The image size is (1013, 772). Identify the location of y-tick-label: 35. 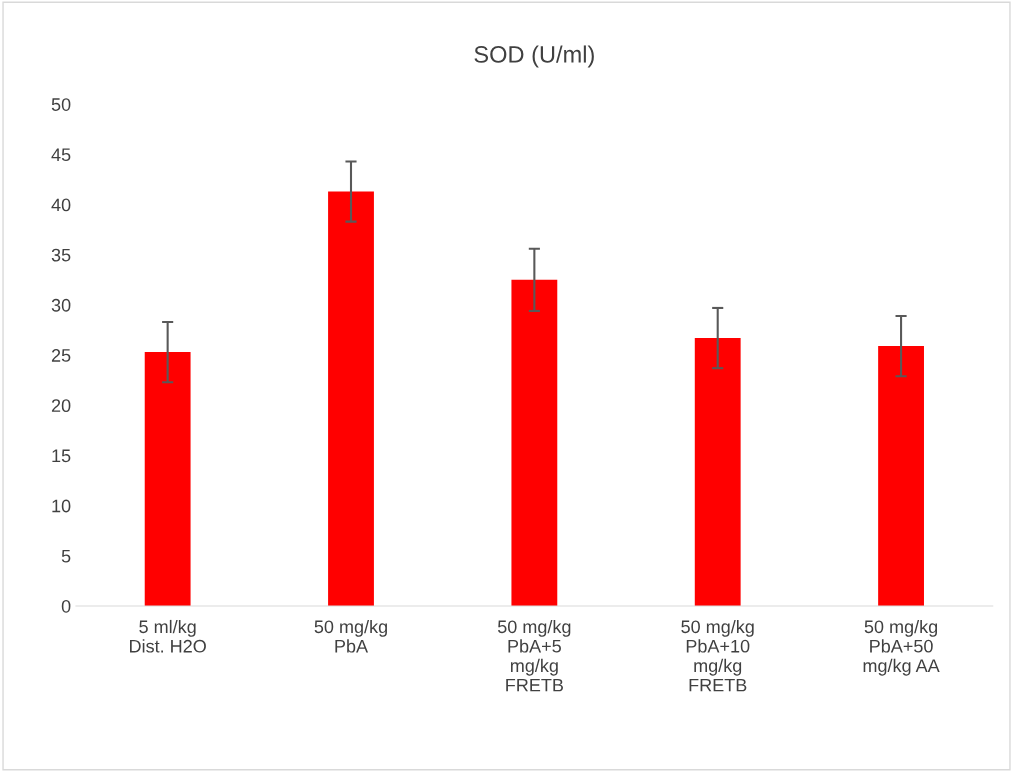
(61, 255).